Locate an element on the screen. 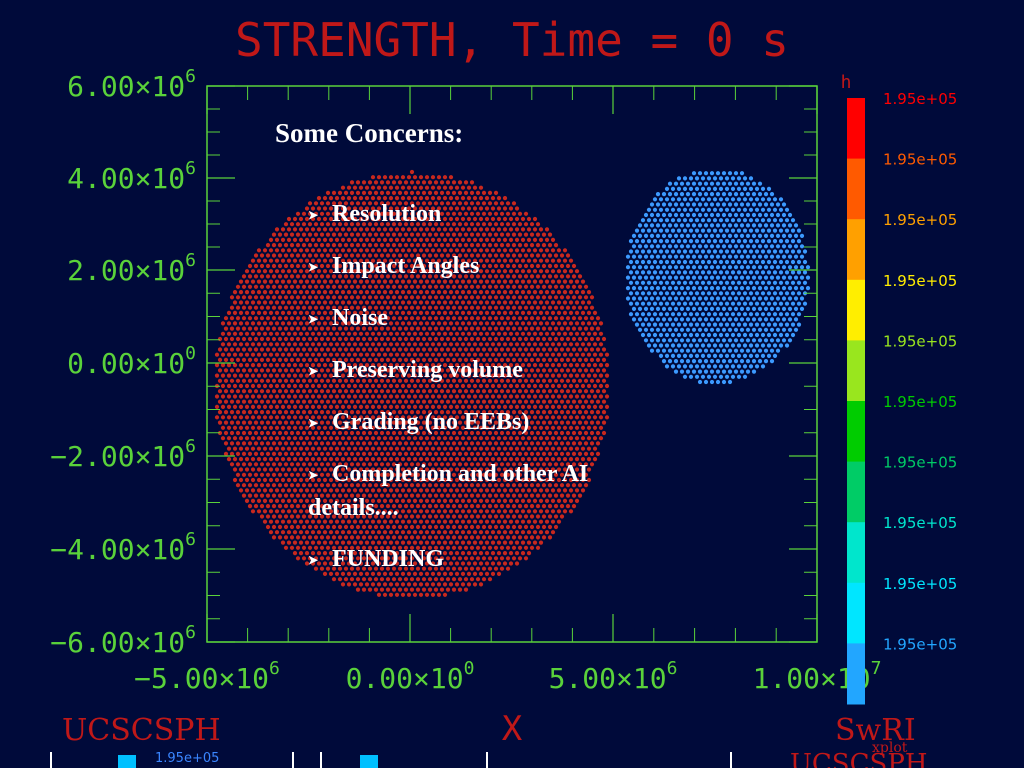 This screenshot has height=768, width=1024. concern-item: ➤ Preserving volume is located at coordinates (458, 371).